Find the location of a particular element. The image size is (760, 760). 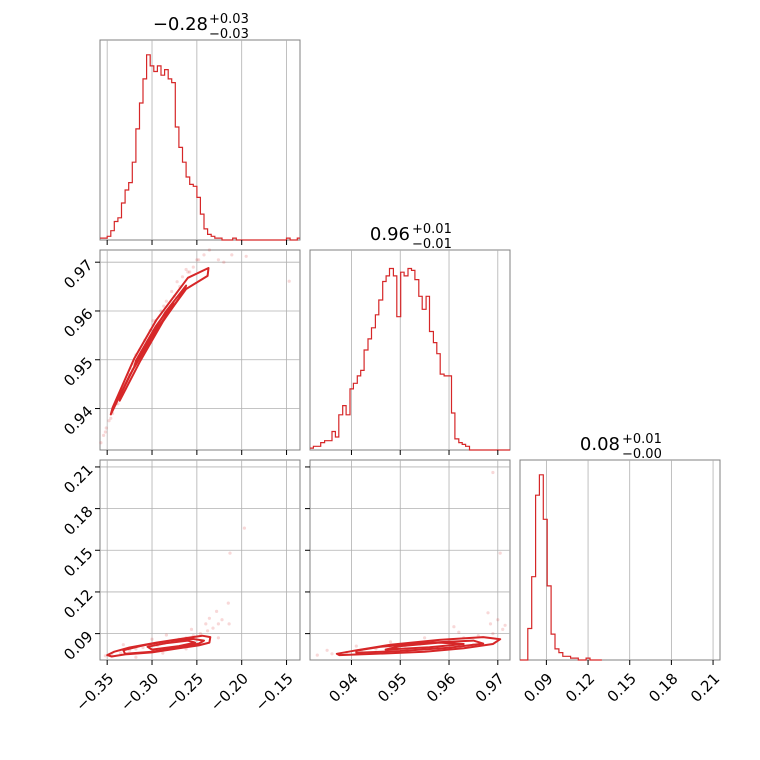

hist-param-3-step-line is located at coordinates (561, 567).